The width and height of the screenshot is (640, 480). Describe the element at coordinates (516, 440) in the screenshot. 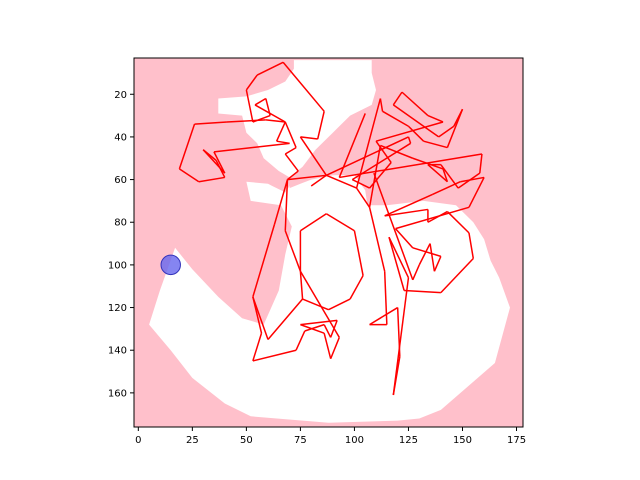

I see `x-tick-label: 175` at that location.